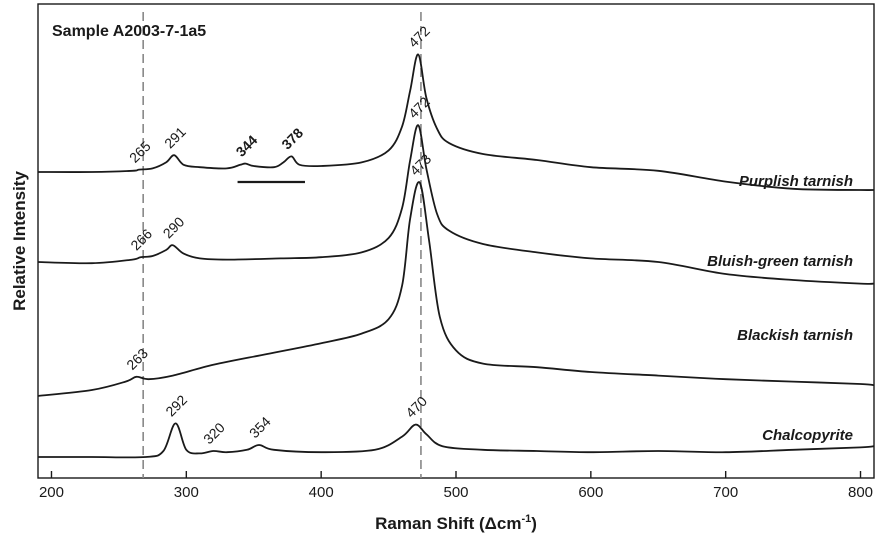 This screenshot has width=876, height=536. I want to click on x-tick-label: 200, so click(51, 492).